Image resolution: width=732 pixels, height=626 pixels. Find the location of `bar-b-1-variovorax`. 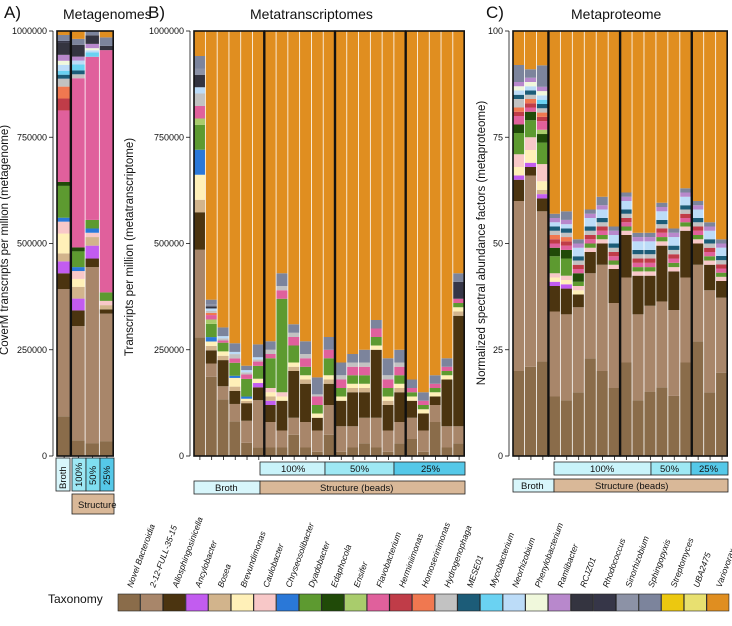

bar-b-1-variovorax is located at coordinates (199, 43).